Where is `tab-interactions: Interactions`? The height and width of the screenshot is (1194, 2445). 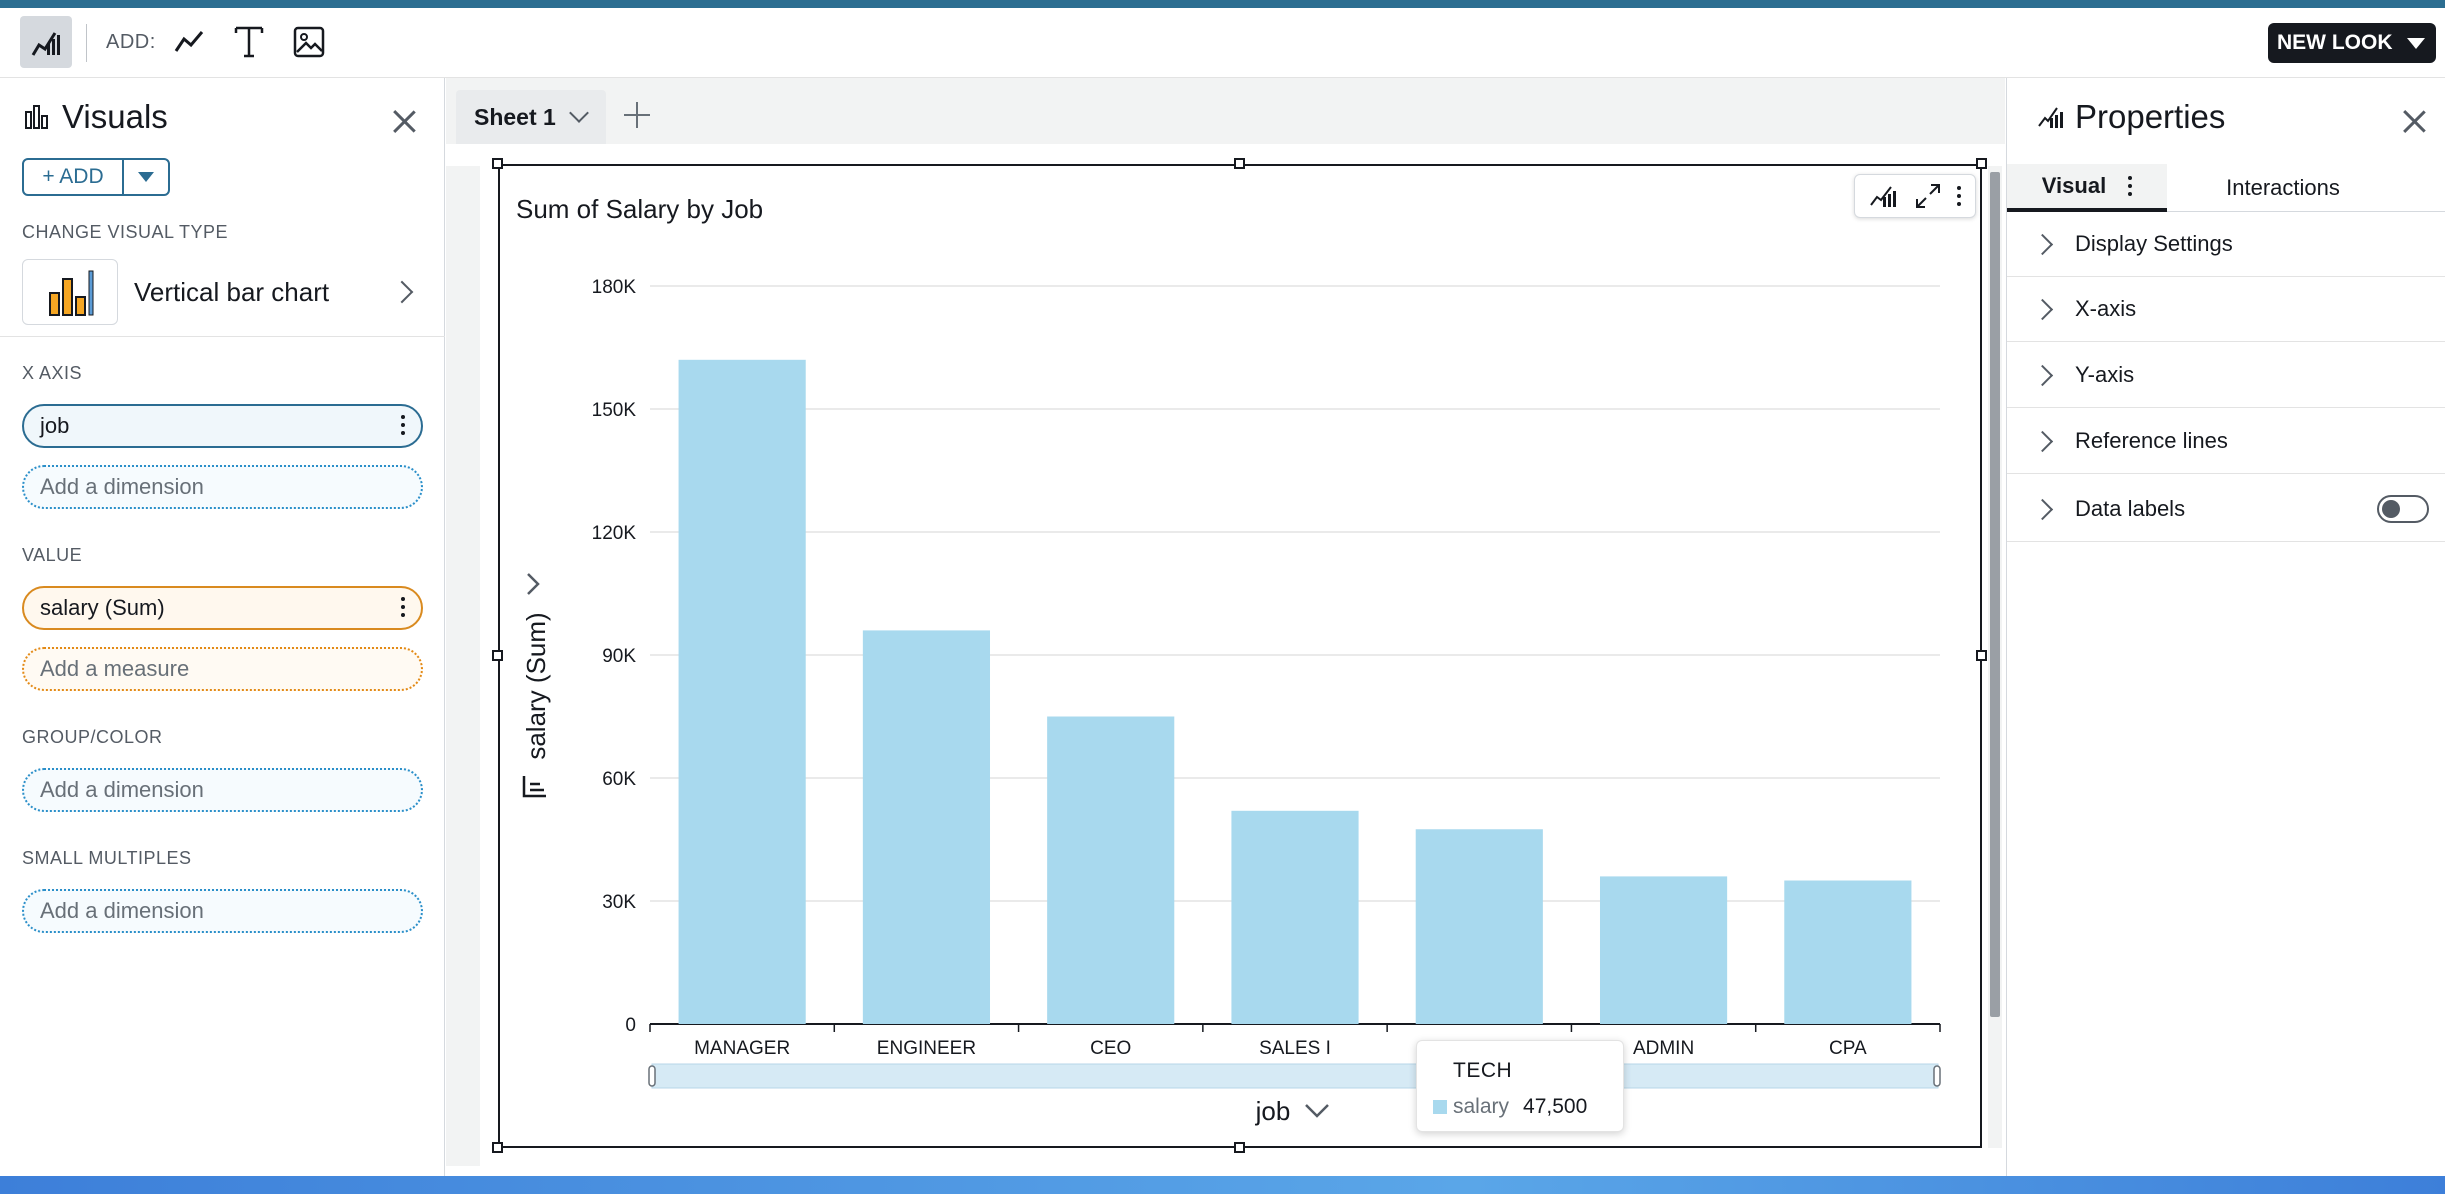 tab-interactions: Interactions is located at coordinates (2283, 188).